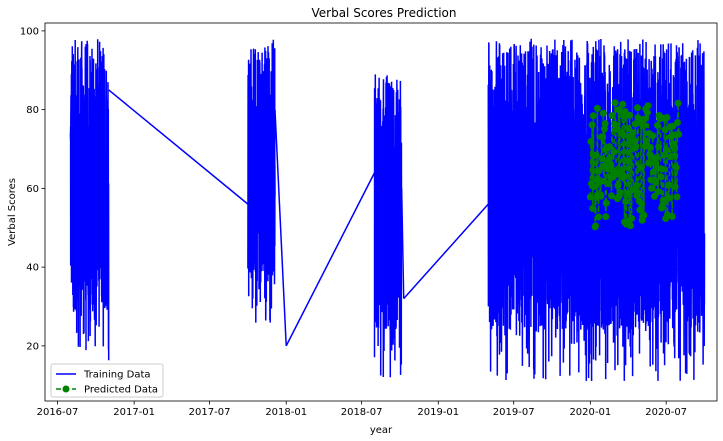 The width and height of the screenshot is (723, 441). I want to click on legend-predicted-marker, so click(66, 389).